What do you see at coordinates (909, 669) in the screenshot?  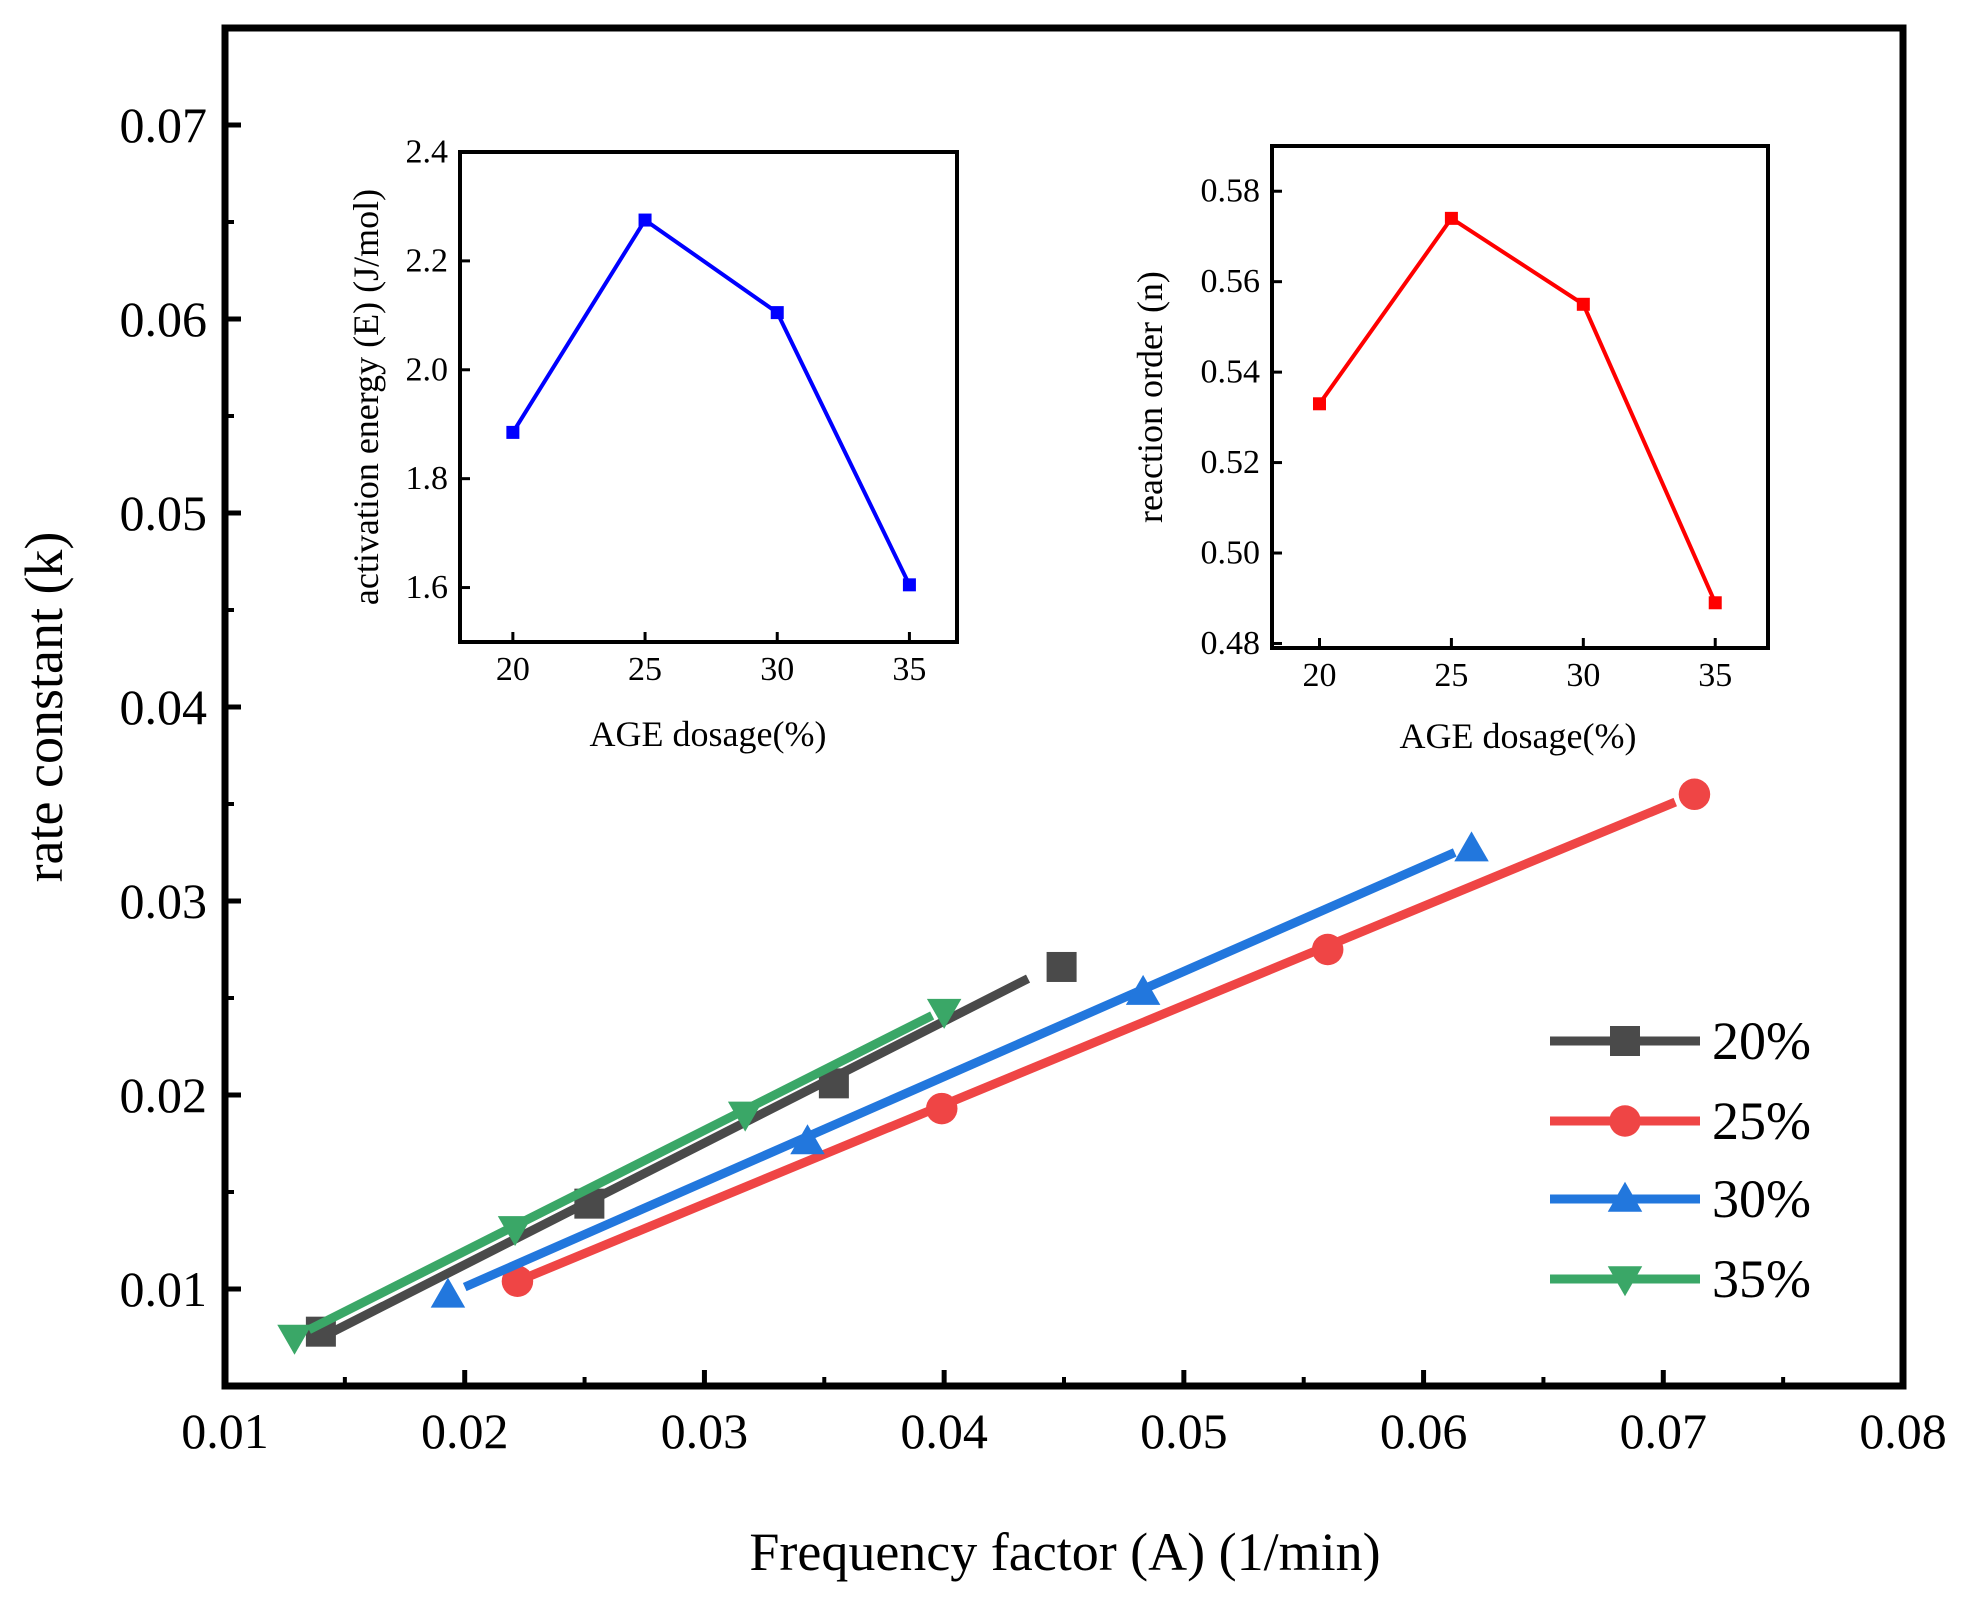 I see `inset1-x-tick-label: 35` at bounding box center [909, 669].